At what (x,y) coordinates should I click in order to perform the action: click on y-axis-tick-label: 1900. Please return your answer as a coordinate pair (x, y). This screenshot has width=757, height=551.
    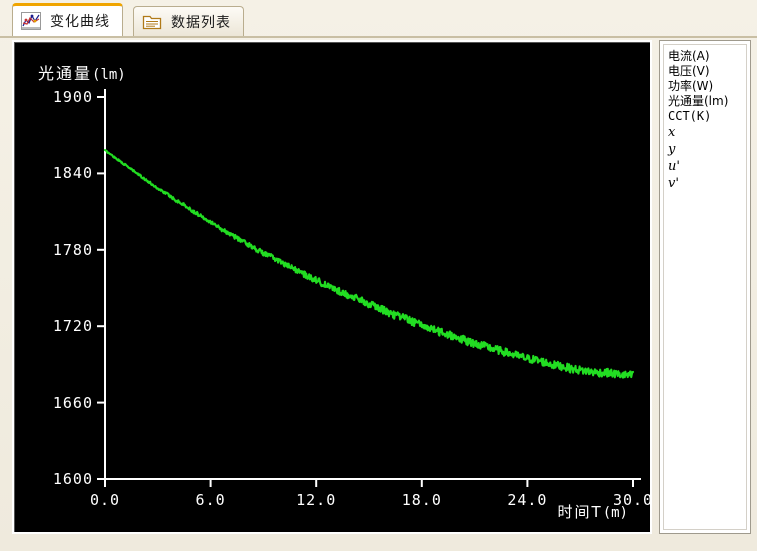
    Looking at the image, I should click on (72, 97).